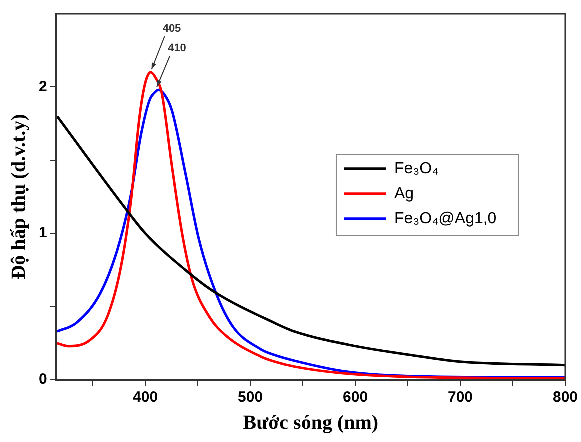  Describe the element at coordinates (177, 48) in the screenshot. I see `annotation: 410` at that location.